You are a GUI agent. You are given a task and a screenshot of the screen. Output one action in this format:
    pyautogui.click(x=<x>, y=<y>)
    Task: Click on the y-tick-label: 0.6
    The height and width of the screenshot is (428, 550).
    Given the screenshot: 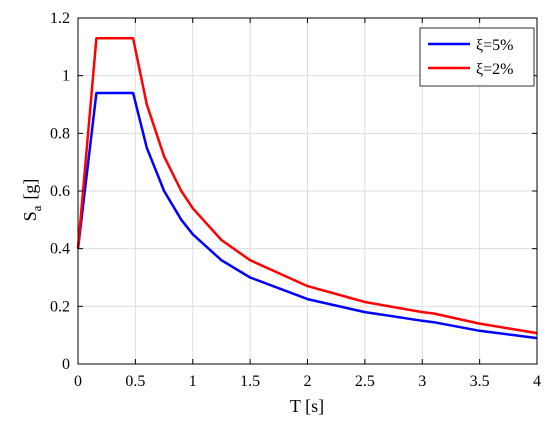 What is the action you would take?
    pyautogui.click(x=60, y=191)
    